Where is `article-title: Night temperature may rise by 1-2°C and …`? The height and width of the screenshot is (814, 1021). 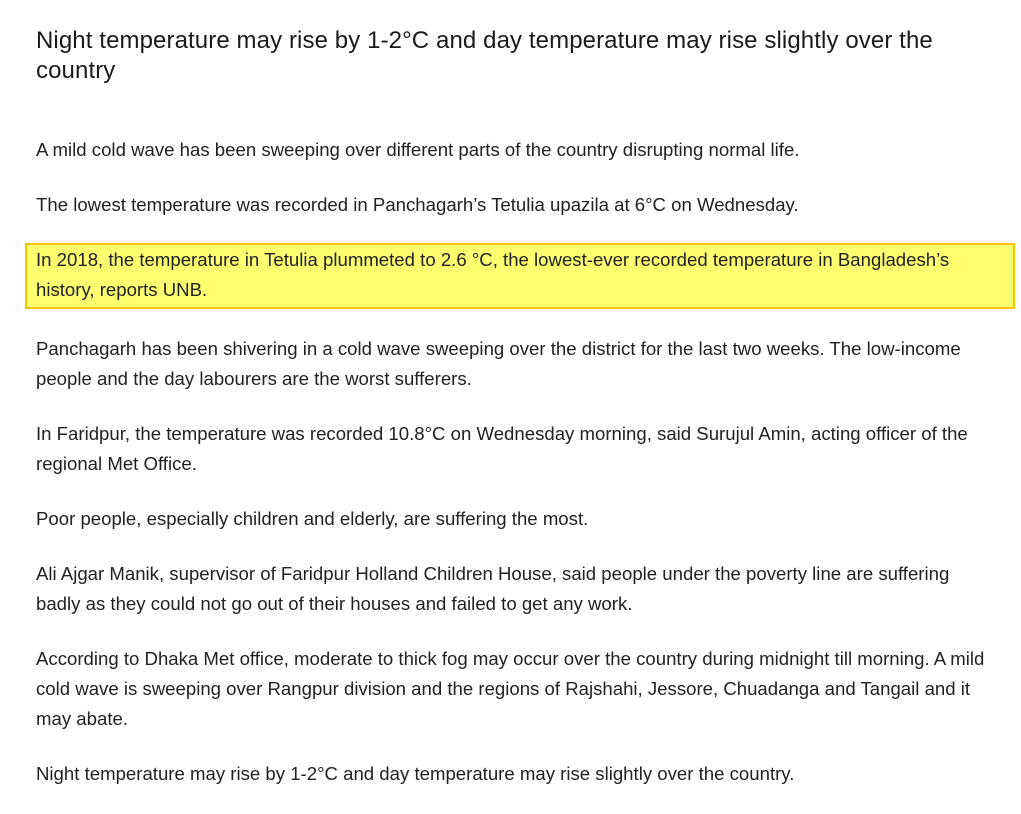
article-title: Night temperature may rise by 1-2°C and … is located at coordinates (484, 55).